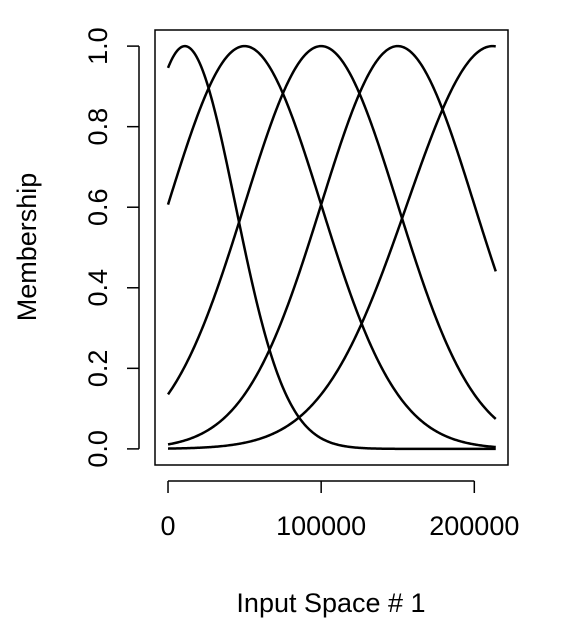  What do you see at coordinates (98, 46) in the screenshot?
I see `y-tick-label: 1.0` at bounding box center [98, 46].